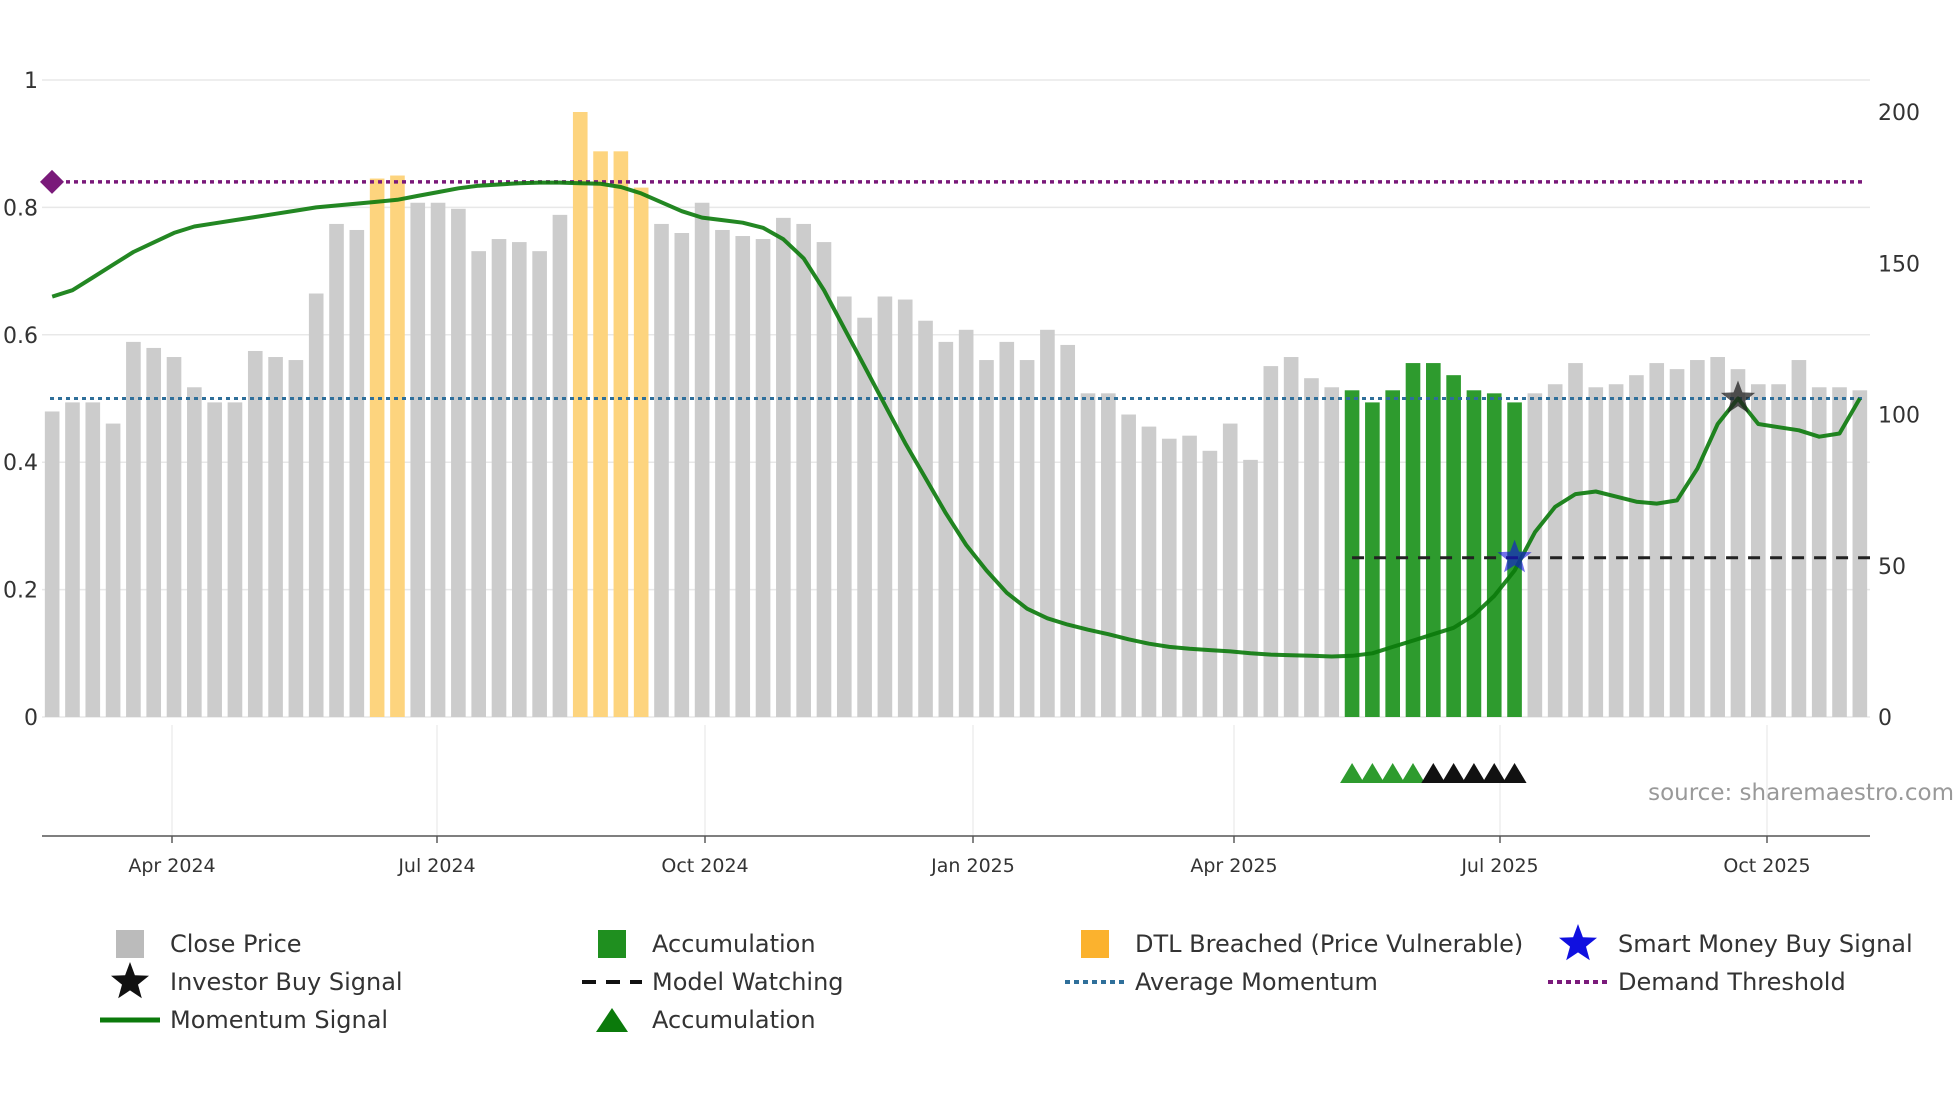  Describe the element at coordinates (704, 866) in the screenshot. I see `x-tick-label: Oct 2024` at that location.